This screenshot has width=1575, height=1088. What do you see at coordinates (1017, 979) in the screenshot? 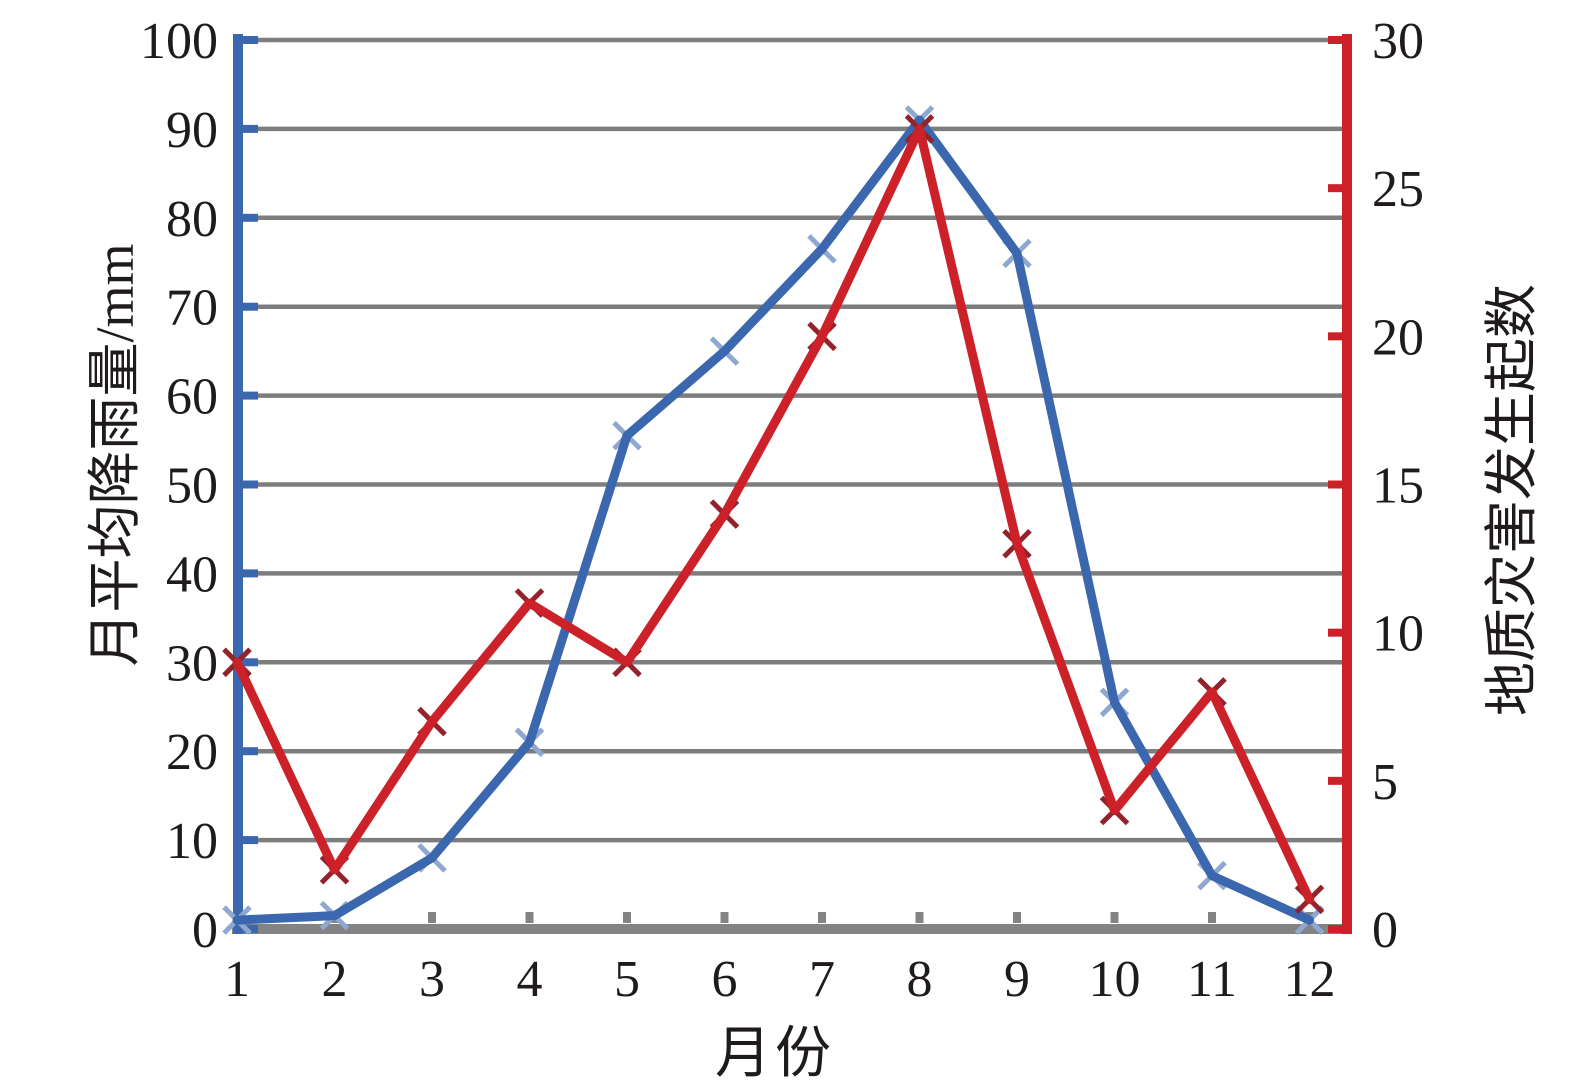
I see `x-axis-tick-label: 9` at bounding box center [1017, 979].